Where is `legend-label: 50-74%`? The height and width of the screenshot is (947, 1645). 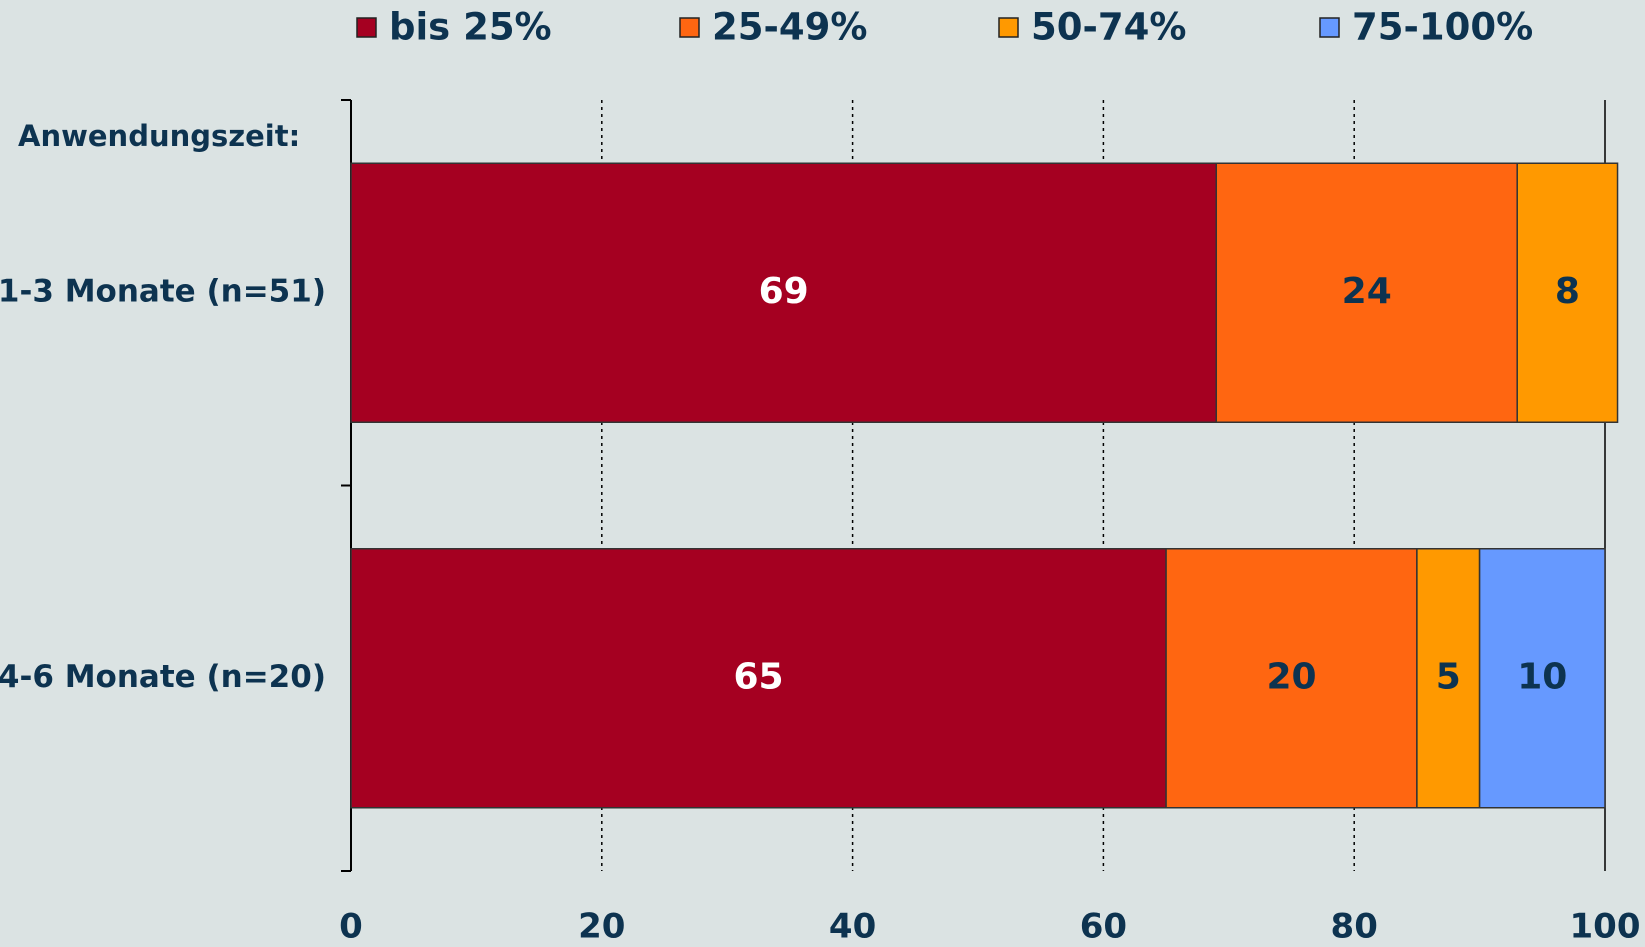 legend-label: 50-74% is located at coordinates (1108, 27).